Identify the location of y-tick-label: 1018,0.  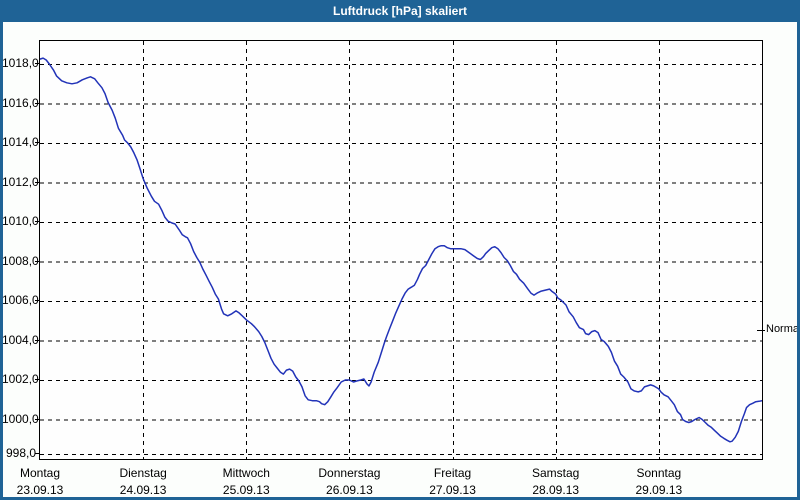
(20, 63).